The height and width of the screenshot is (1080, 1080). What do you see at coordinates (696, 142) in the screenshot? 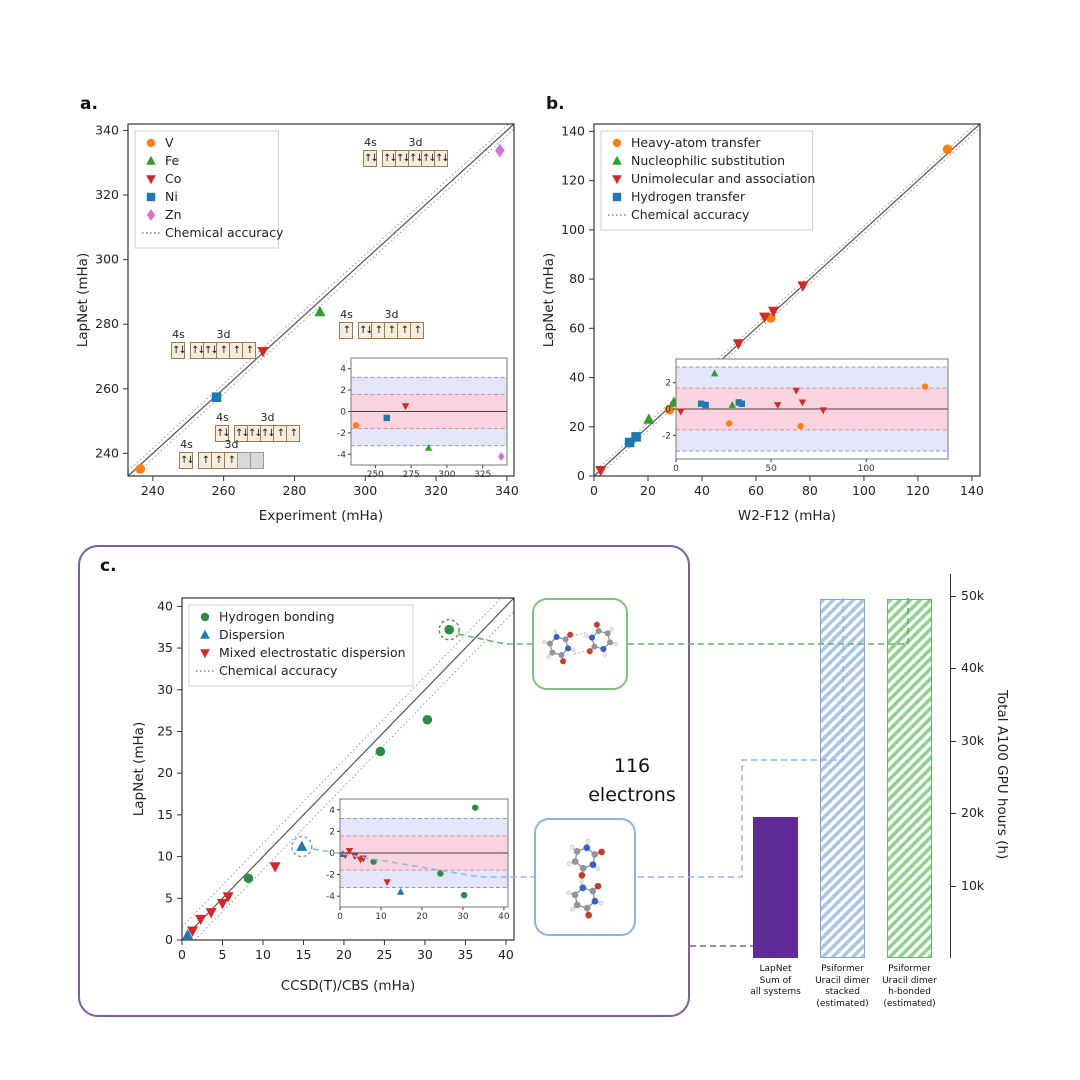
I see `svg-text: Heavy-atom transfer` at bounding box center [696, 142].